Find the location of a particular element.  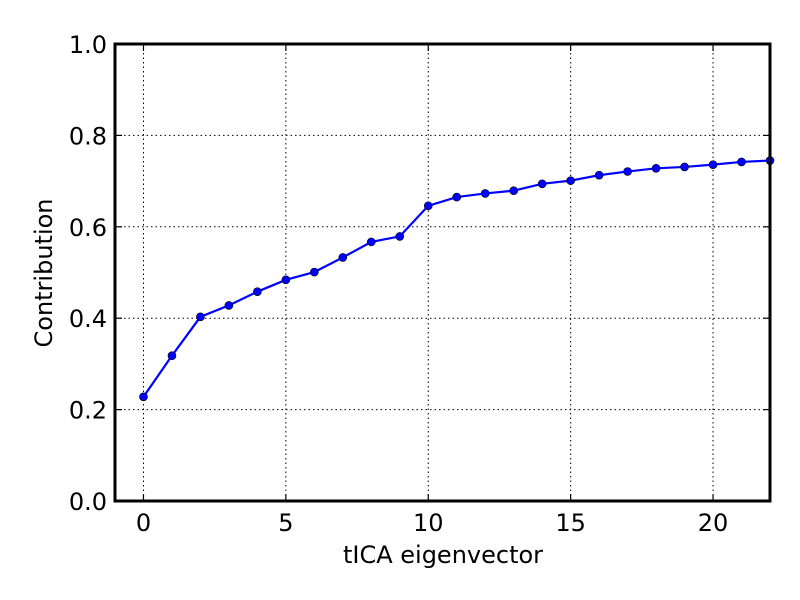

x-tick-label: 10 is located at coordinates (428, 523).